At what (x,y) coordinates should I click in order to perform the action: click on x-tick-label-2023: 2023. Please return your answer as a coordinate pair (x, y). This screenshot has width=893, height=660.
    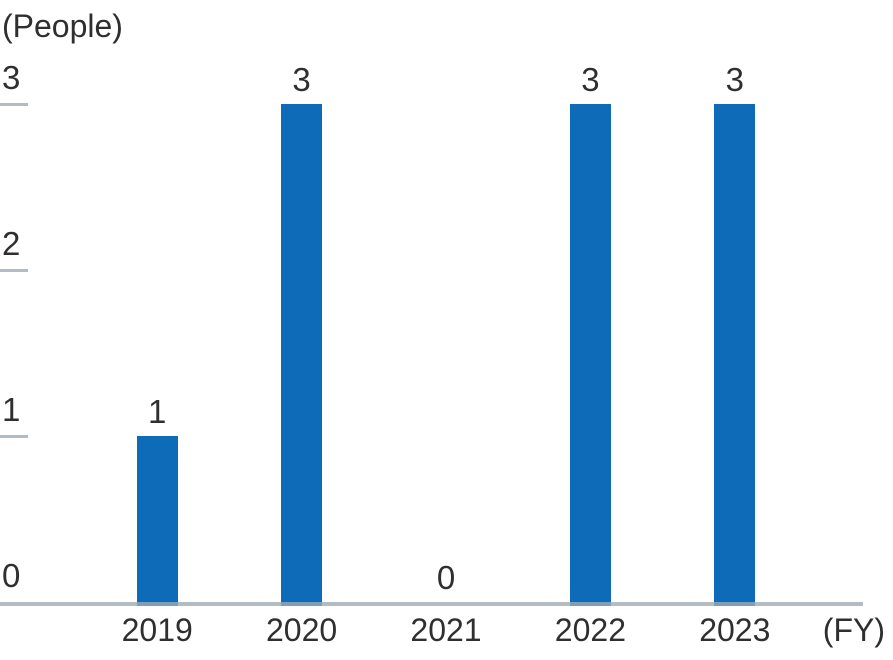
    Looking at the image, I should click on (735, 630).